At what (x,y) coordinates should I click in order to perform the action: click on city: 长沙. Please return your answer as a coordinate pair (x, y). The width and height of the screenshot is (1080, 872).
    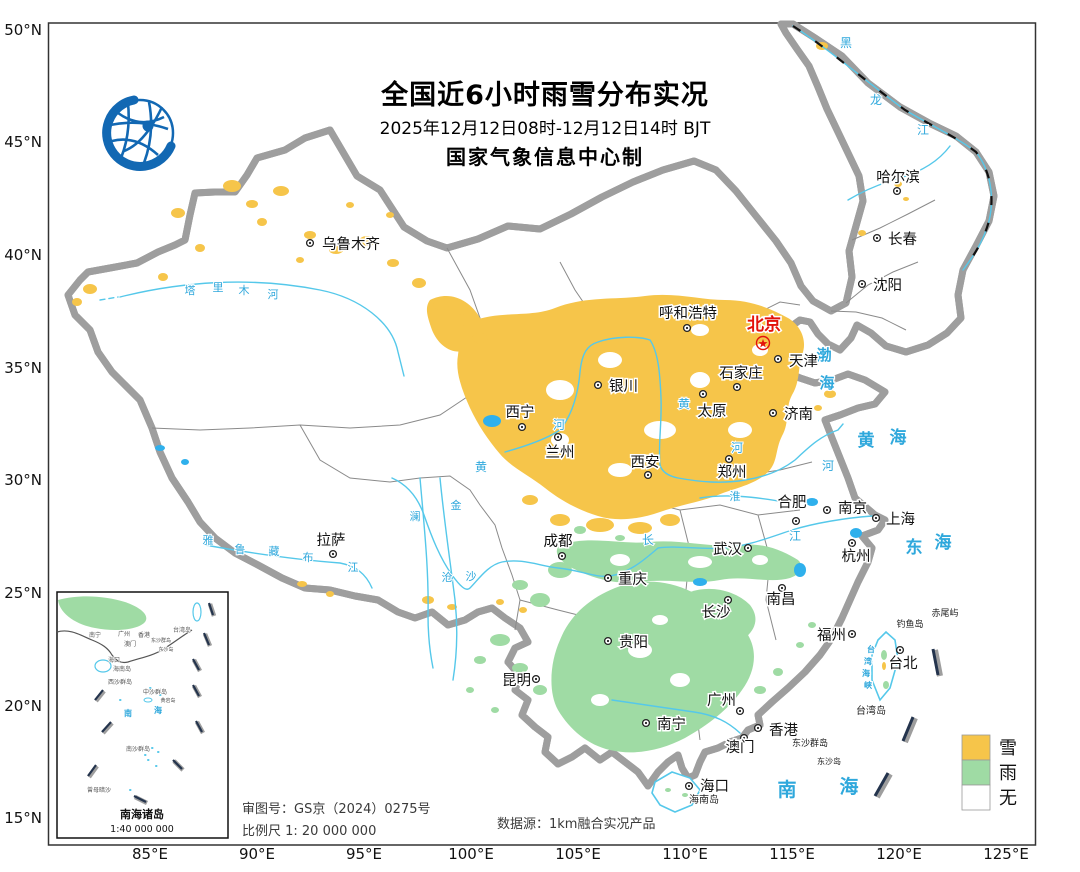
    Looking at the image, I should click on (716, 609).